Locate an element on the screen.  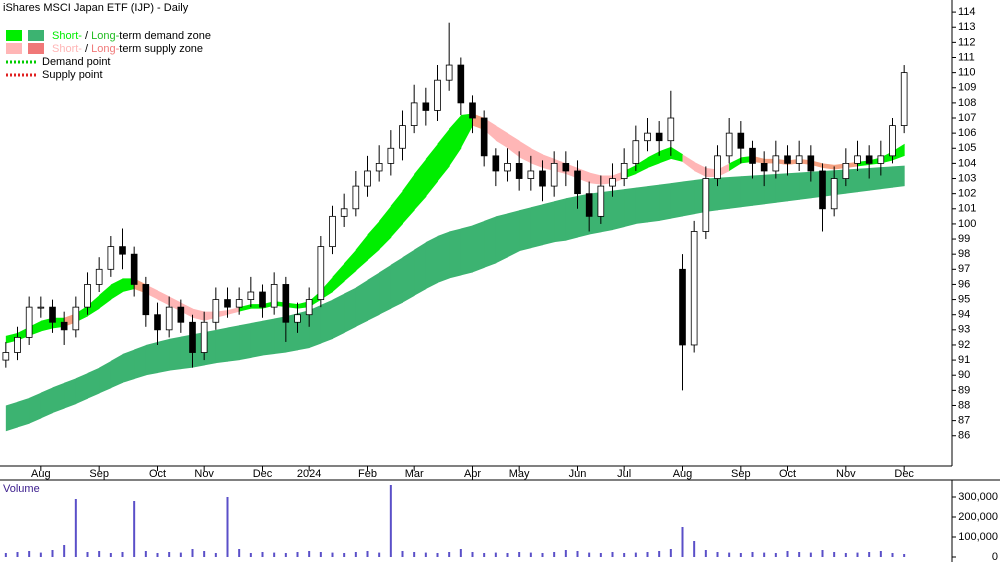
y-tick-label: 114 is located at coordinates (967, 12).